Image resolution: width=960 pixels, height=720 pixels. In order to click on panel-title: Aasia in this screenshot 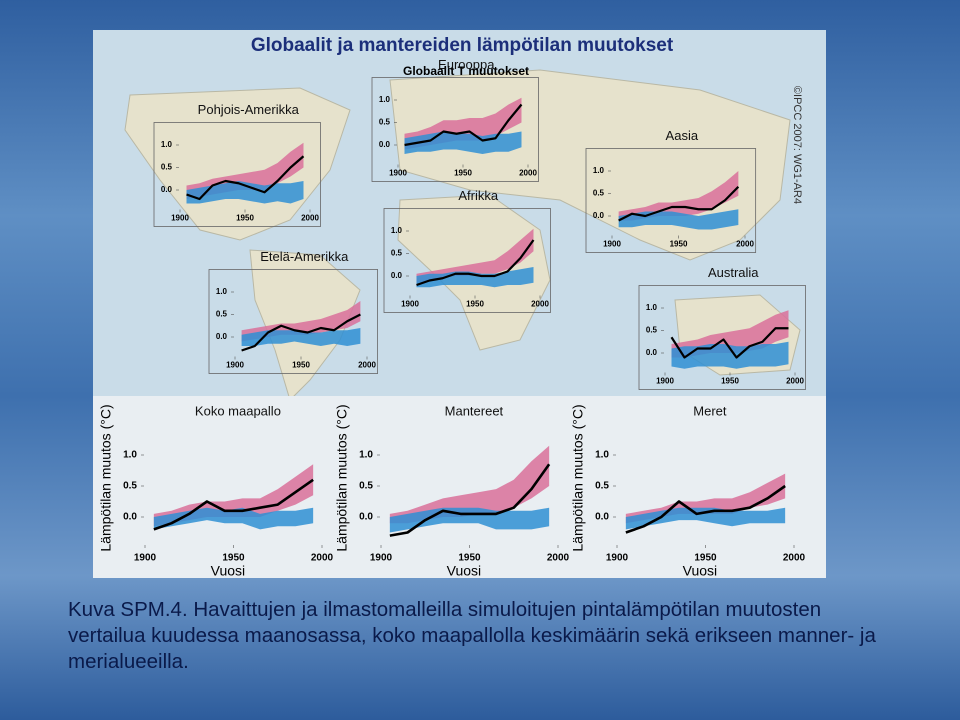, I will do `click(682, 135)`.